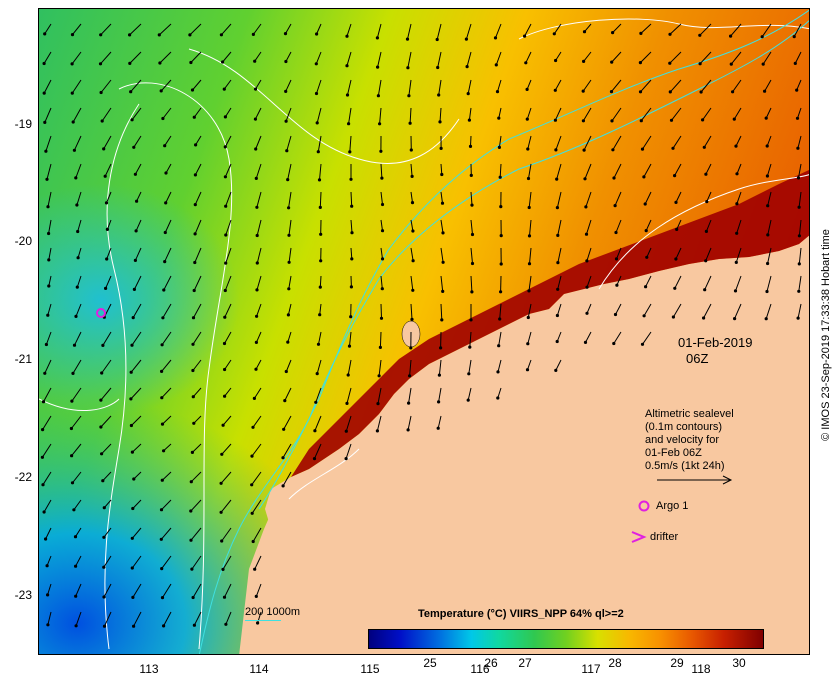 The height and width of the screenshot is (680, 840). I want to click on y-axis-label: -23, so click(23, 595).